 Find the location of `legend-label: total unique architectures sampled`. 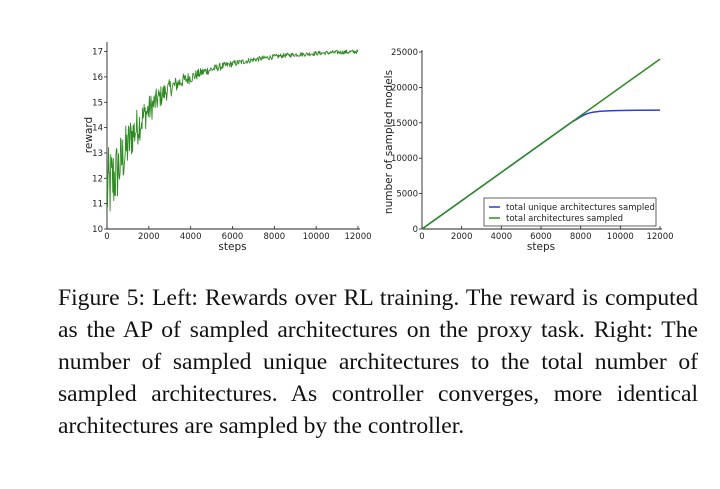

legend-label: total unique architectures sampled is located at coordinates (580, 208).